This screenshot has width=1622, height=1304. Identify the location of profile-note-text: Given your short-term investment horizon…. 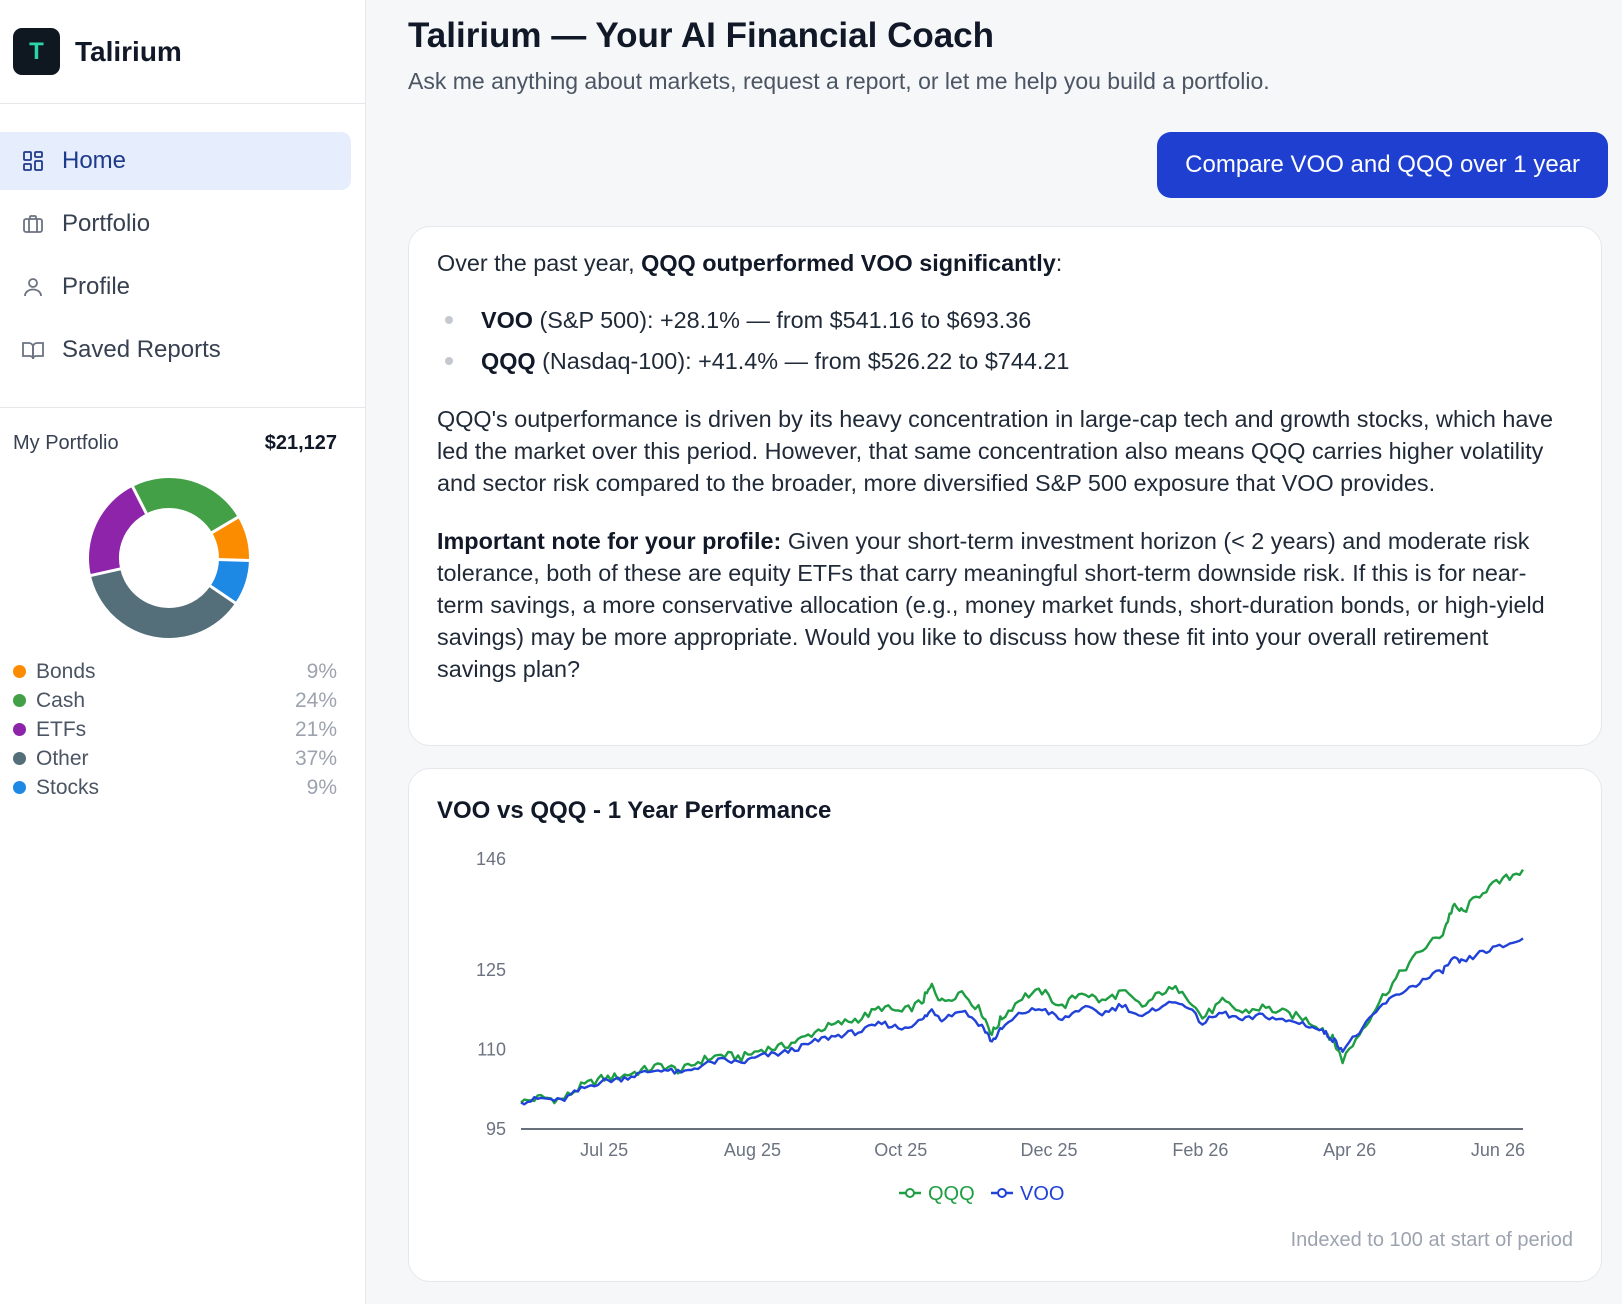
(991, 605).